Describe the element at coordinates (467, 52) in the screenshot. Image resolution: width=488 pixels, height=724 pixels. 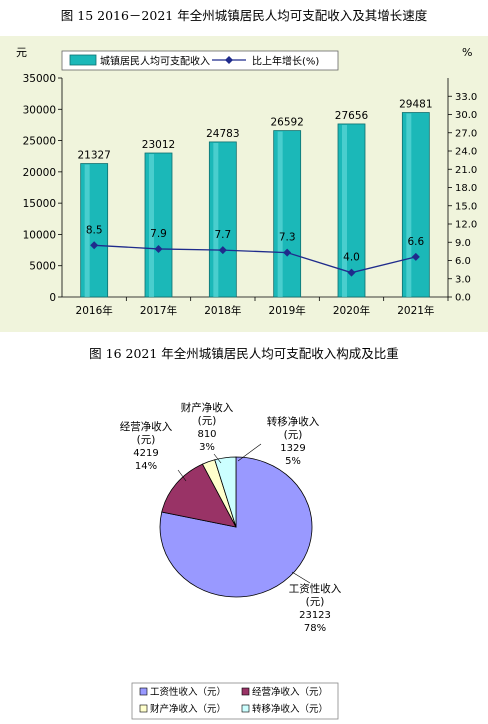
I see `right-axis-unit: %` at that location.